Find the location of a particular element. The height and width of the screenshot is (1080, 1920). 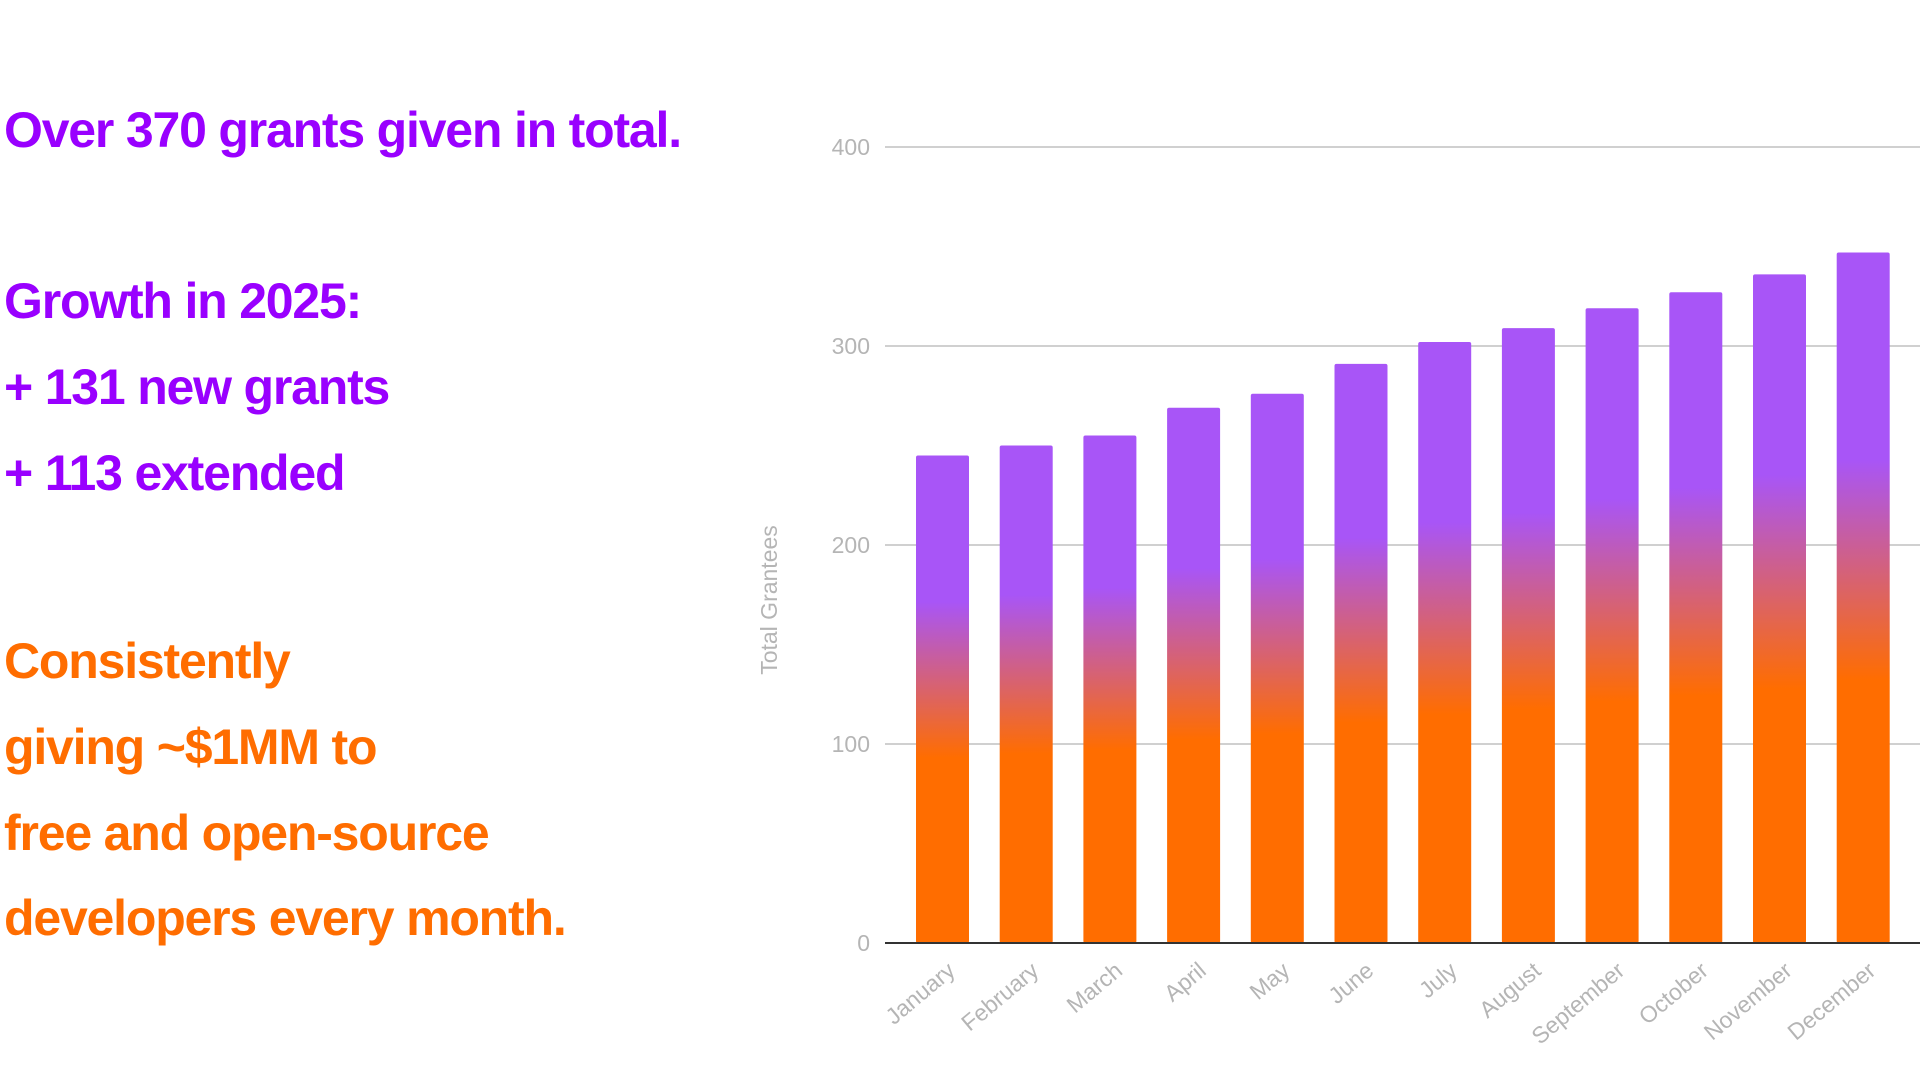

y-axis-title: Total Grantees is located at coordinates (769, 600).